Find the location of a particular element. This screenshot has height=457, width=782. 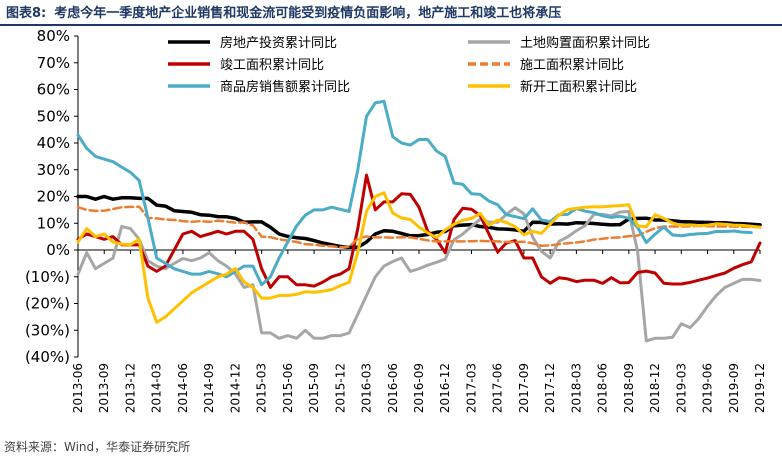

y-tick-label: 20% is located at coordinates (53, 197).